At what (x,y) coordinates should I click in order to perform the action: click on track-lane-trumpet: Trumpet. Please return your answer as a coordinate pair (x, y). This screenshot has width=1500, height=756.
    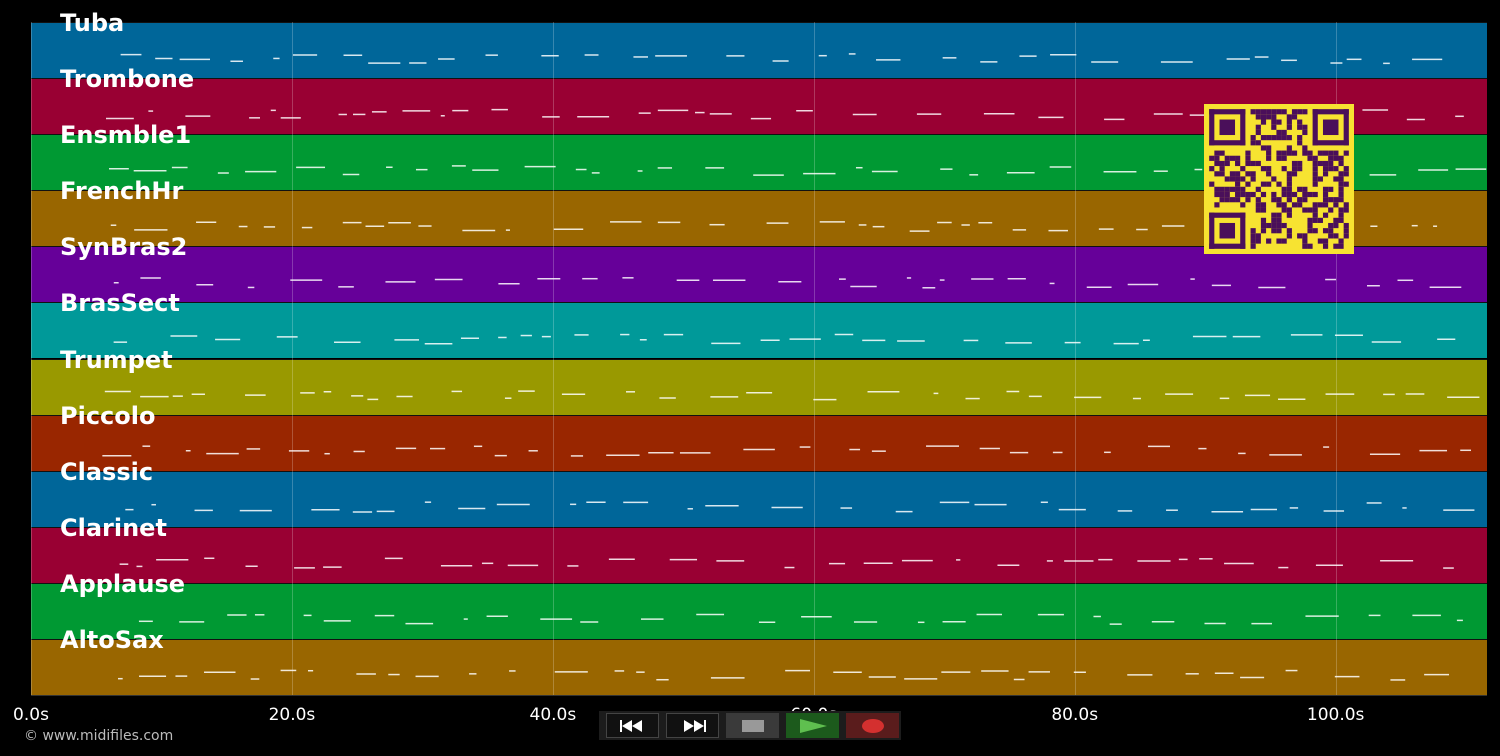
    Looking at the image, I should click on (759, 381).